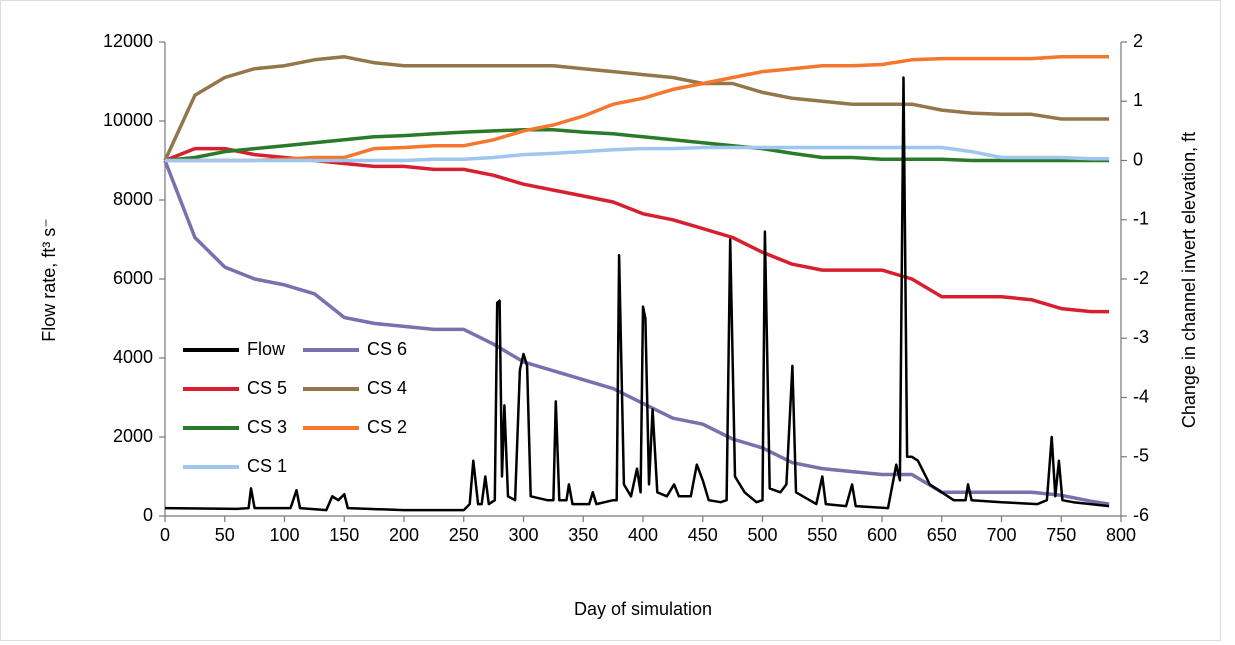 This screenshot has width=1235, height=645. I want to click on y2-axis-label: Change in channel invert elevation, ft, so click(1189, 280).